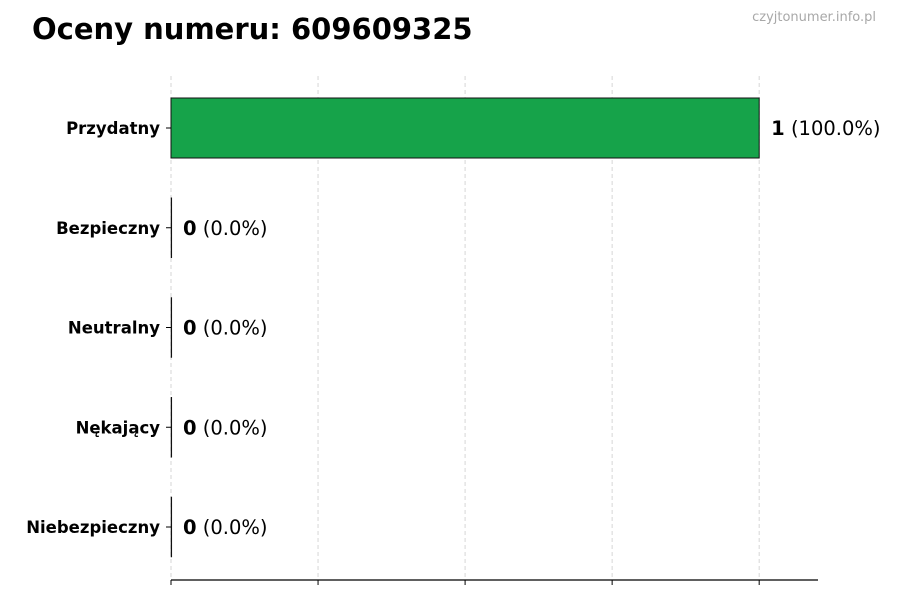 Image resolution: width=900 pixels, height=600 pixels. Describe the element at coordinates (252, 29) in the screenshot. I see `chart-title: Oceny numeru: 609609325` at that location.